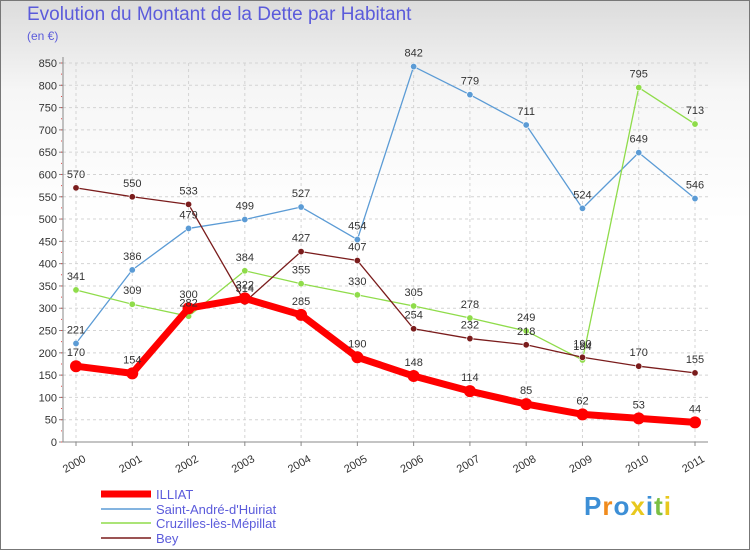 The width and height of the screenshot is (750, 550). Describe the element at coordinates (470, 82) in the screenshot. I see `data-label: 779` at that location.